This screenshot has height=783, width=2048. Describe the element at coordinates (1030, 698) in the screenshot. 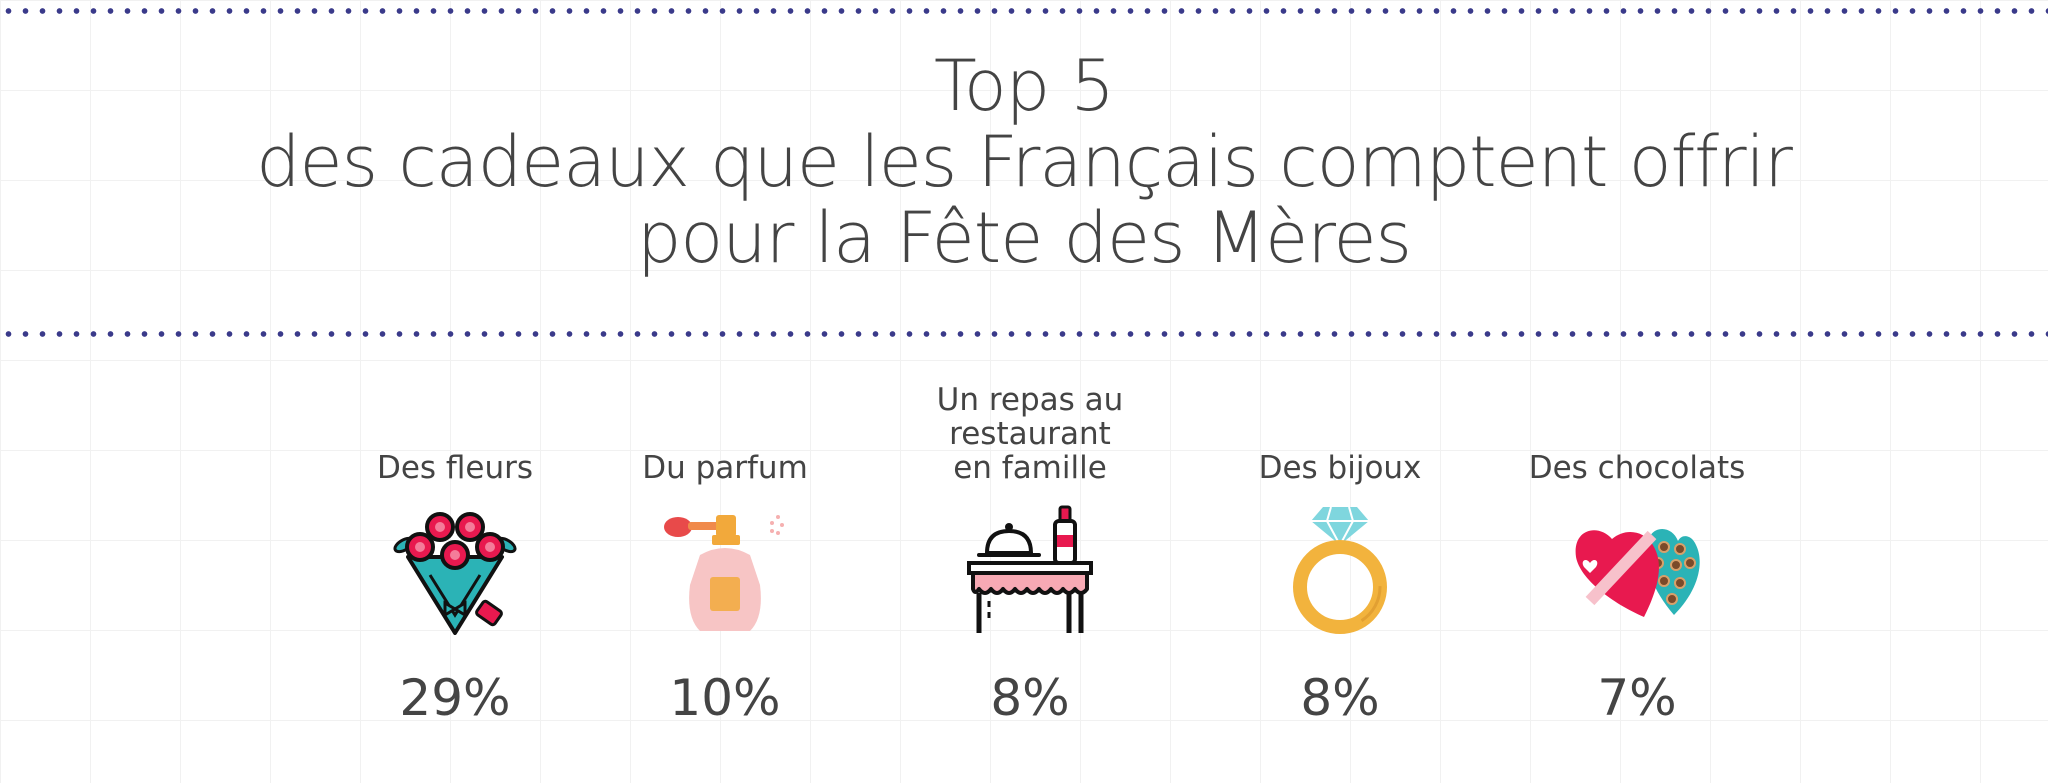

I see `gift-percent-restaurant: 8%` at that location.